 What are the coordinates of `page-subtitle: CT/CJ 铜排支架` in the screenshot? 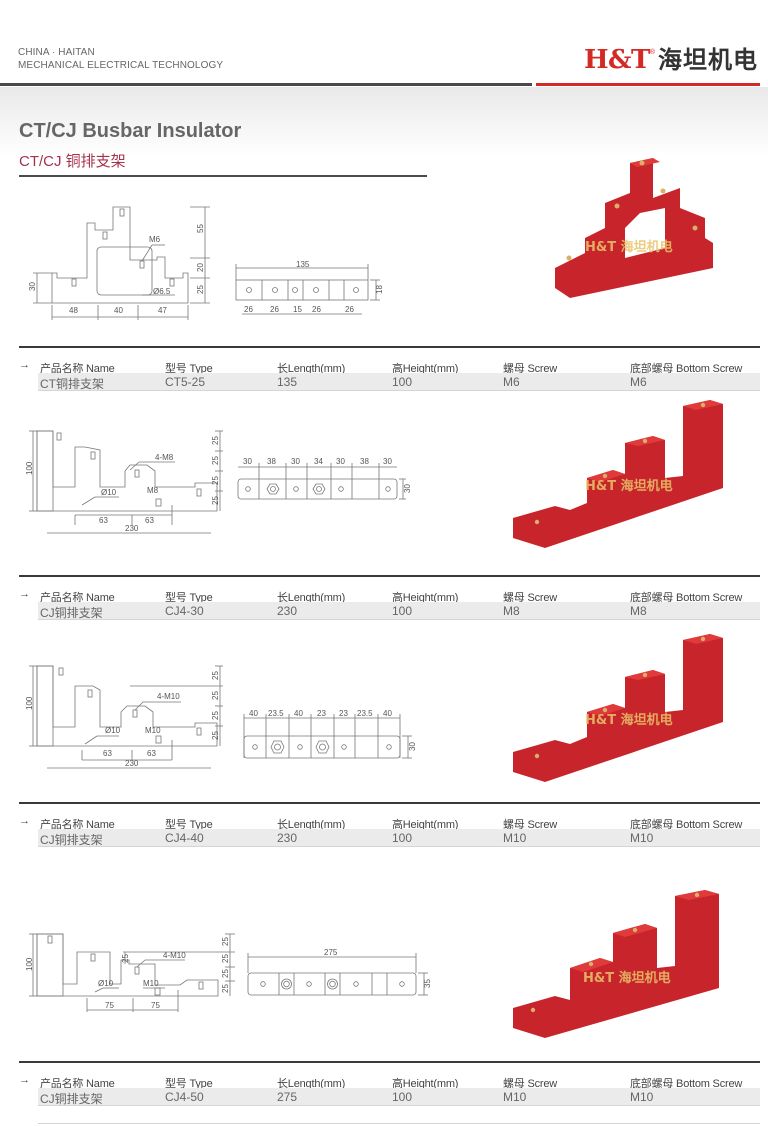 It's located at (72, 161).